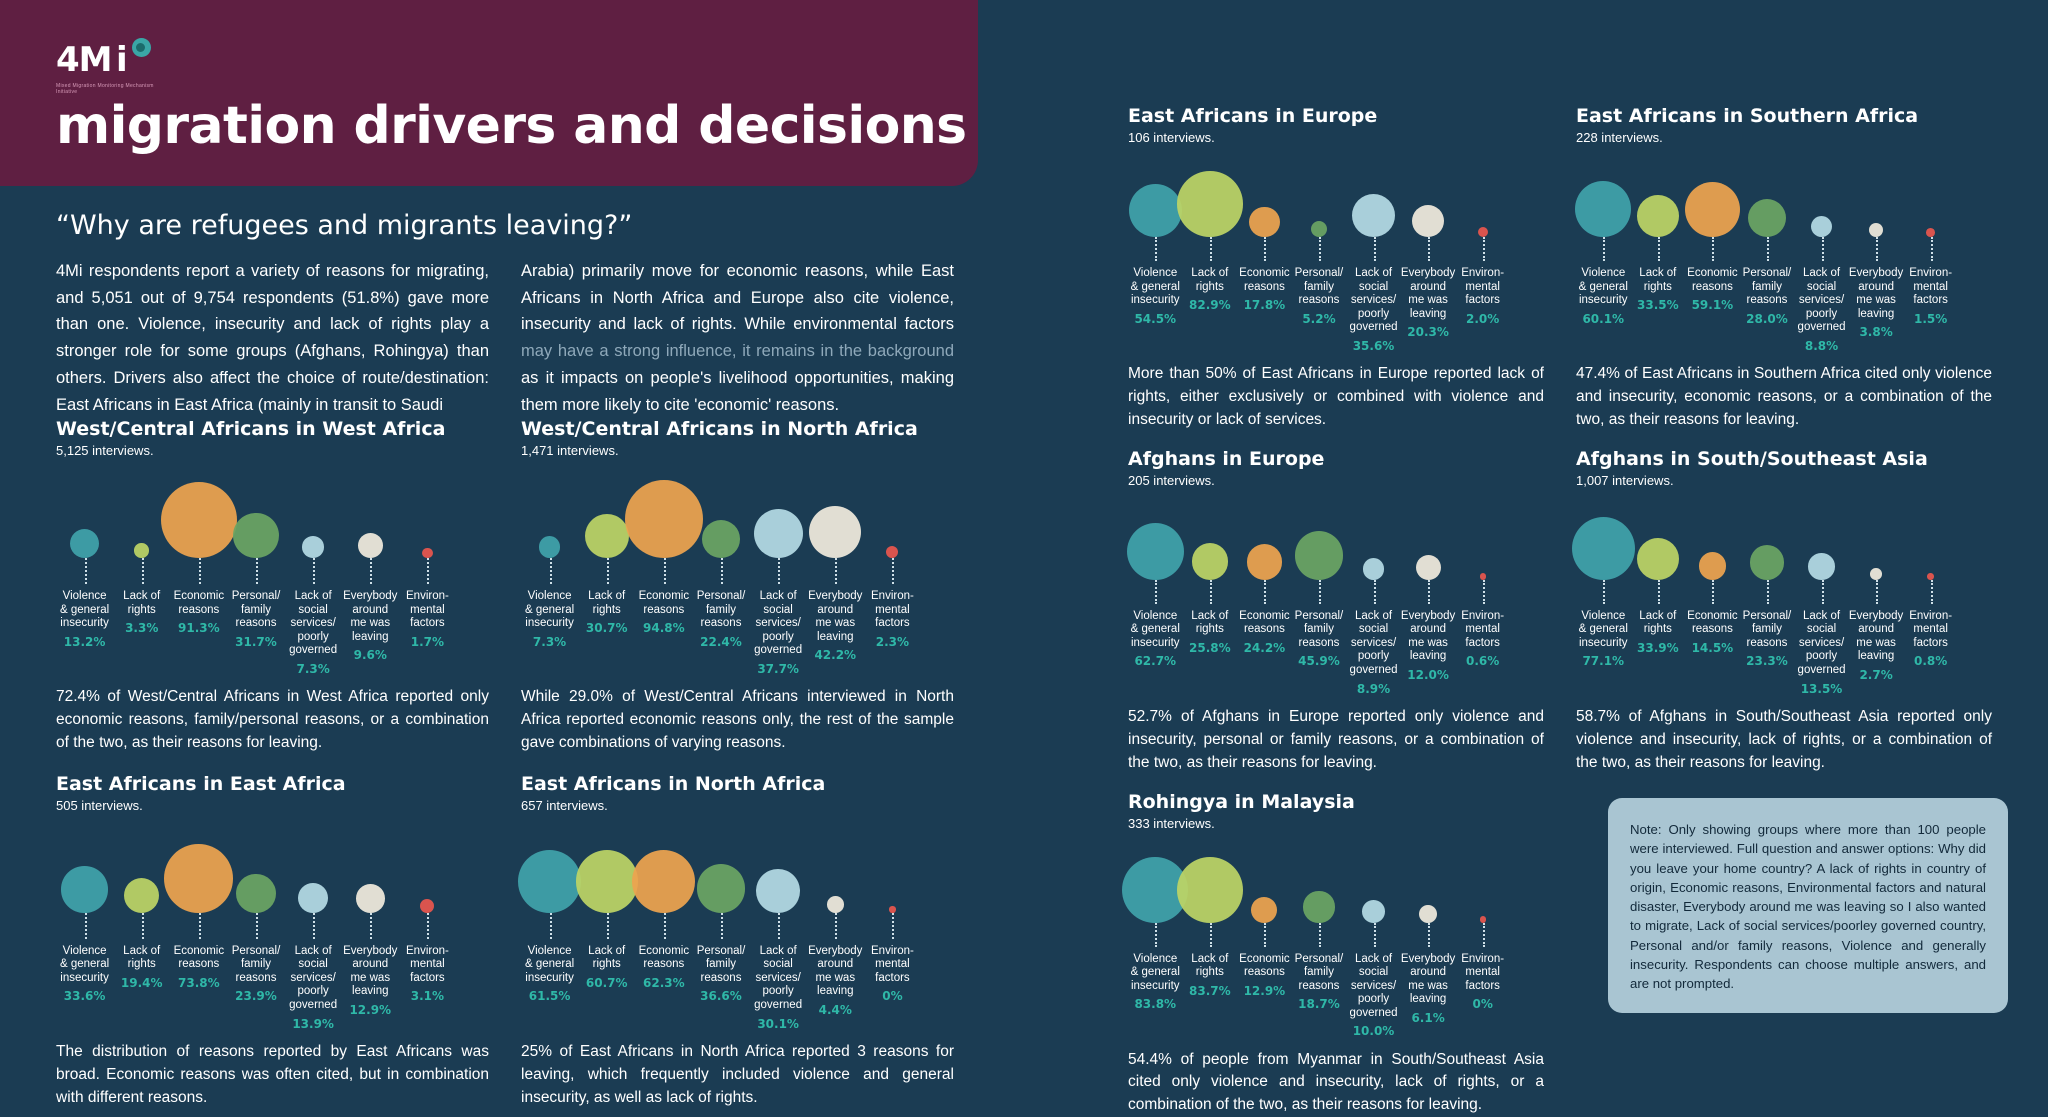 This screenshot has width=2048, height=1117. Describe the element at coordinates (1373, 345) in the screenshot. I see `value-label: 35.6%` at that location.